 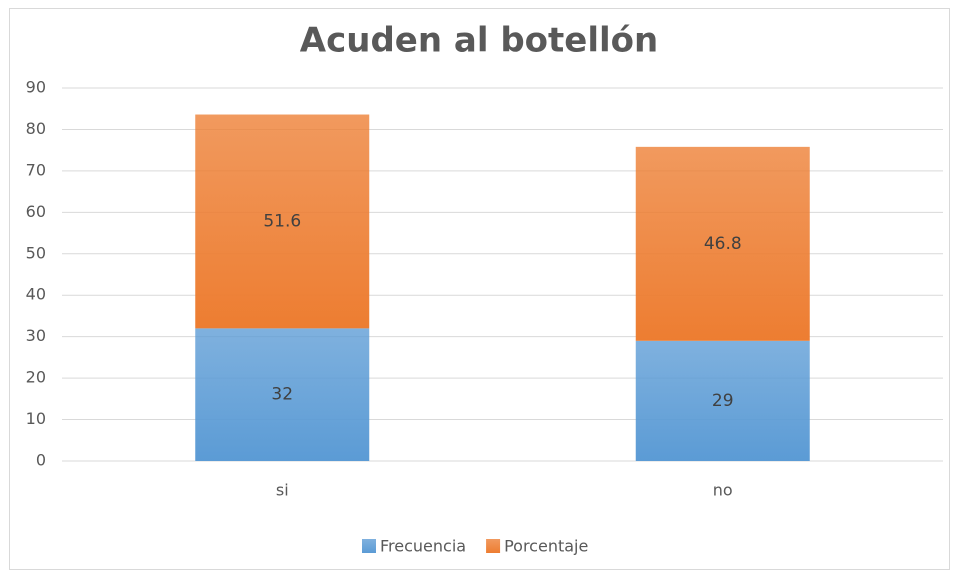 What do you see at coordinates (36, 211) in the screenshot?
I see `y-tick-label: 60` at bounding box center [36, 211].